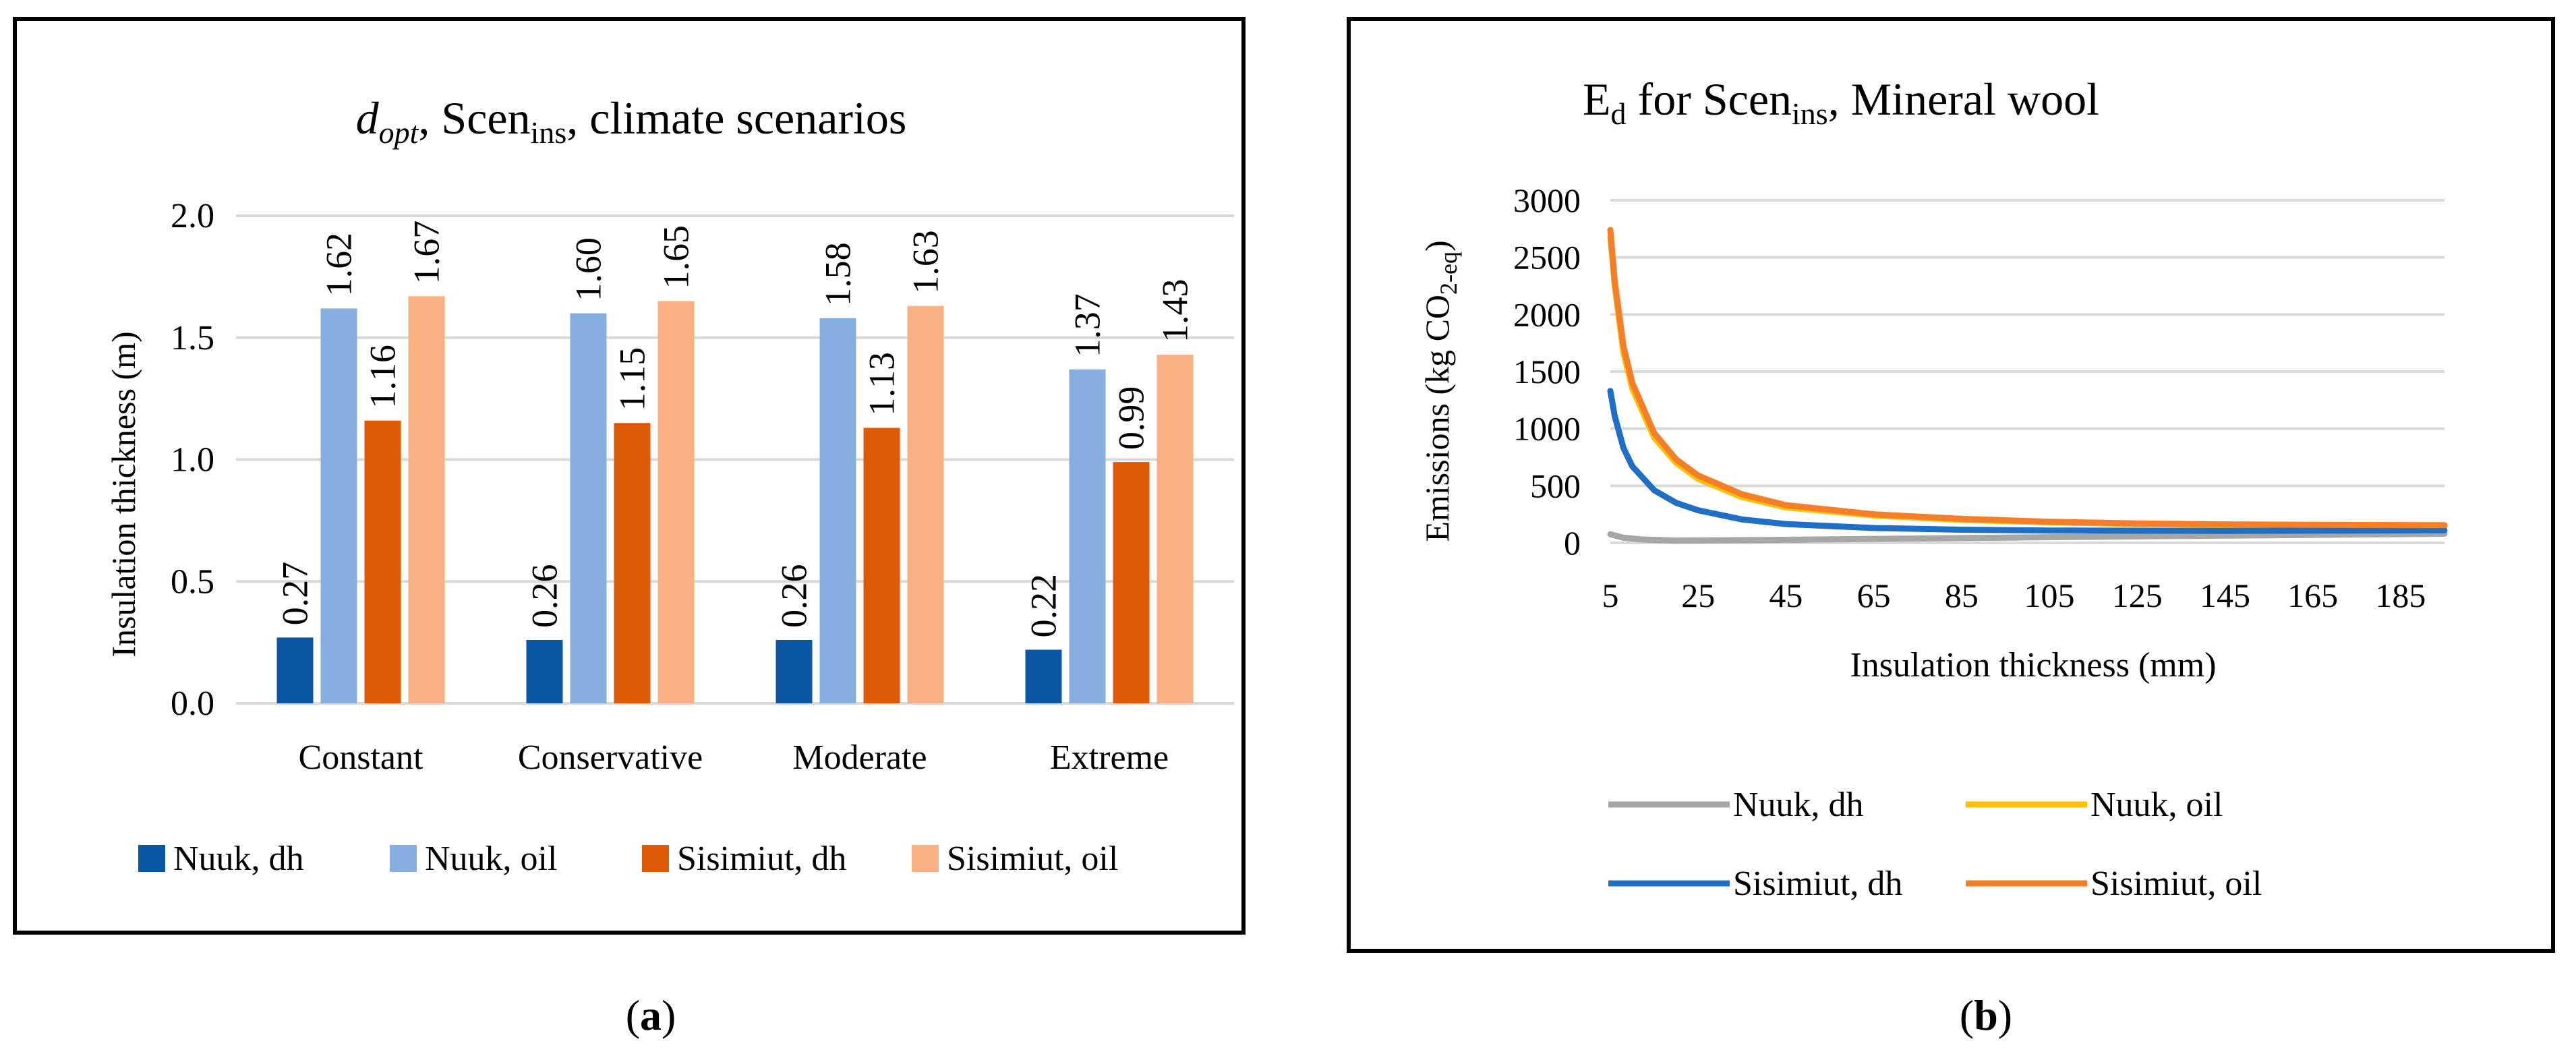 The width and height of the screenshot is (2576, 1054). I want to click on y-tick-label: 2000, so click(1547, 314).